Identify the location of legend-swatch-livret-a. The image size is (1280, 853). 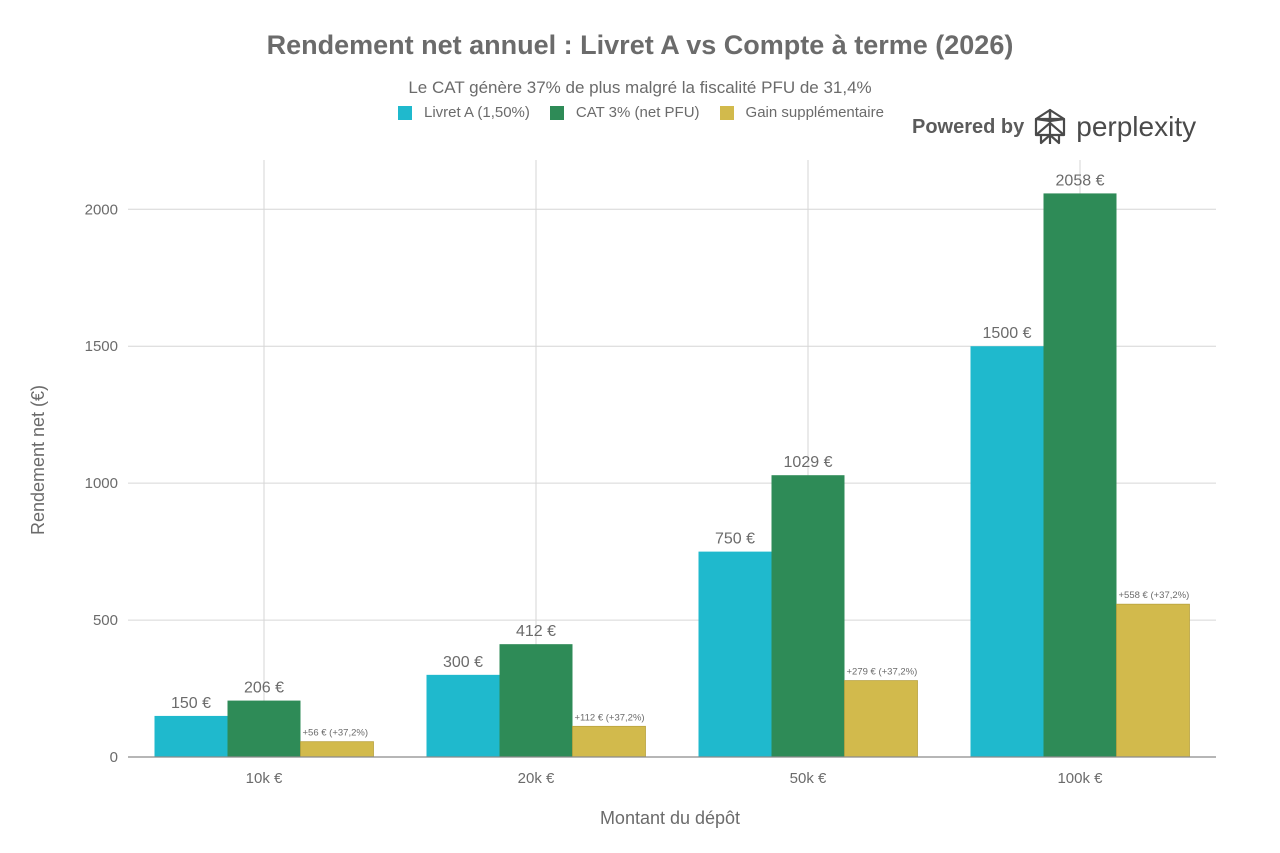
(405, 112).